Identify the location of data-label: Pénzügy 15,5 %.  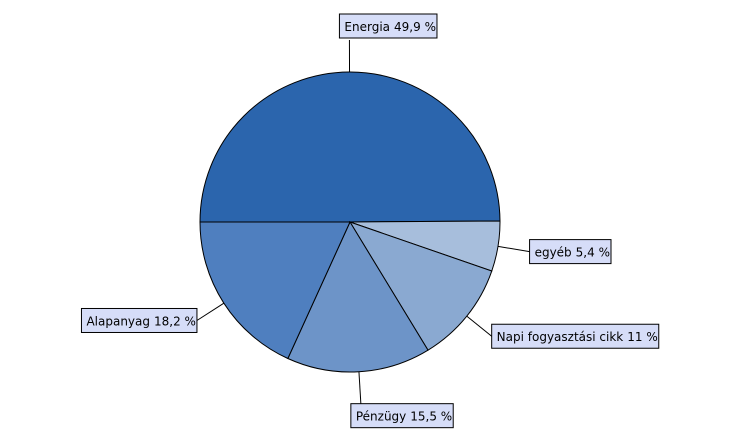
(402, 416).